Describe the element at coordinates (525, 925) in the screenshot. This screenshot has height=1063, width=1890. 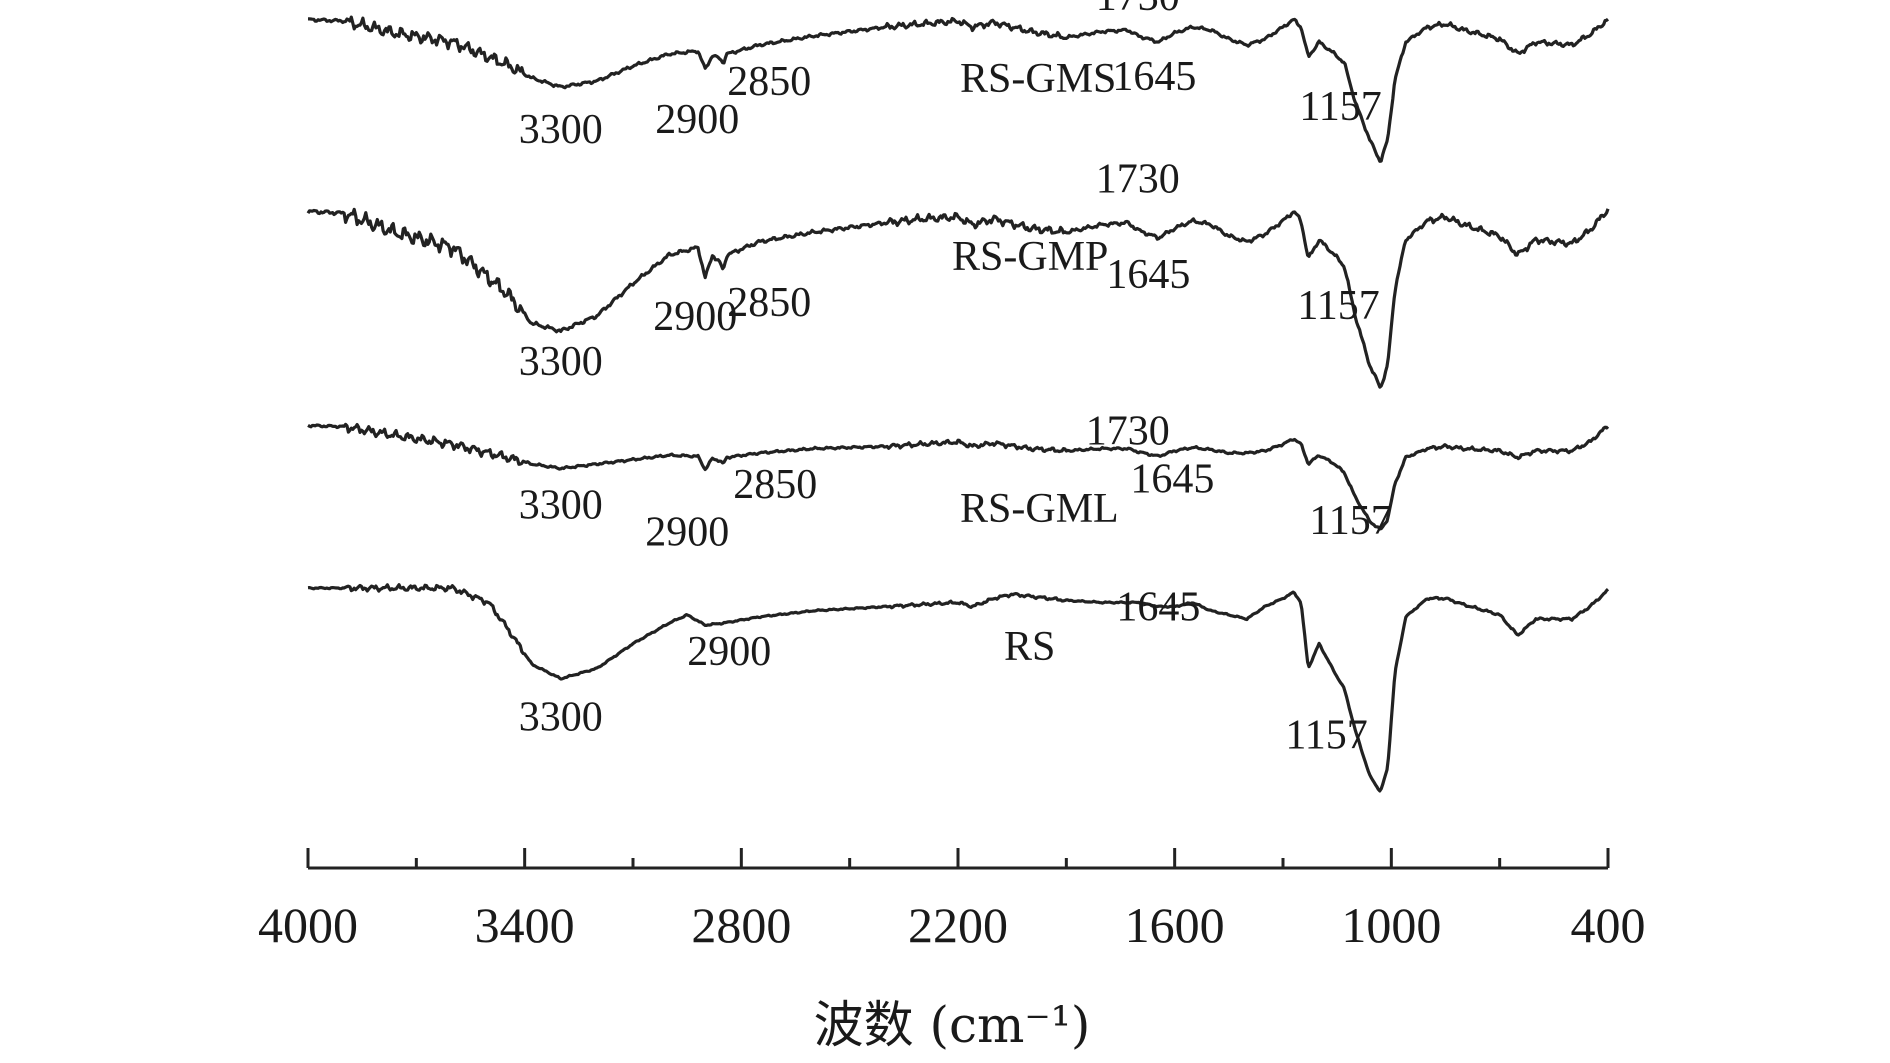
I see `x-tick-label-3400: 3400` at that location.